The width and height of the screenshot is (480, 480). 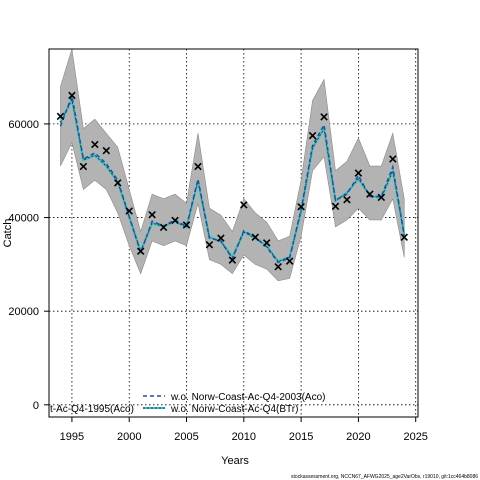 I want to click on x-tick-label-0: 1995, so click(x=72, y=437).